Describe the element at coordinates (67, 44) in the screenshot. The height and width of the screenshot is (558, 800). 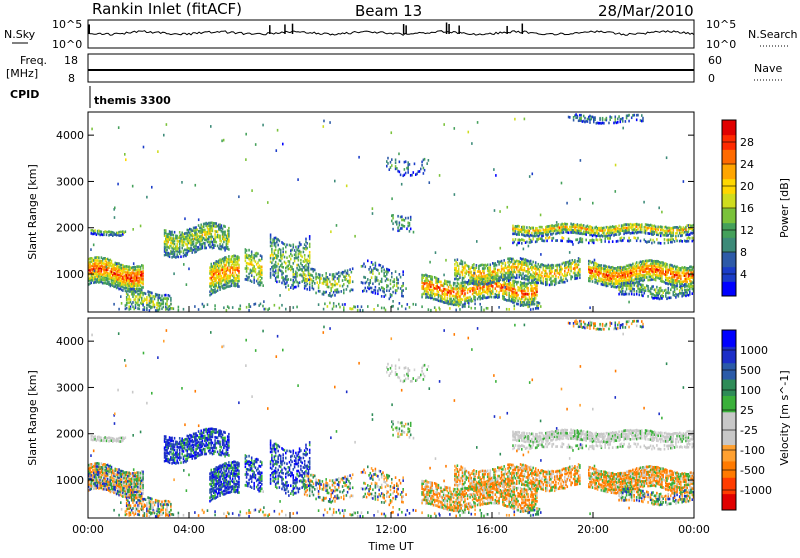
I see `nsky-tick-low: 10^0` at that location.